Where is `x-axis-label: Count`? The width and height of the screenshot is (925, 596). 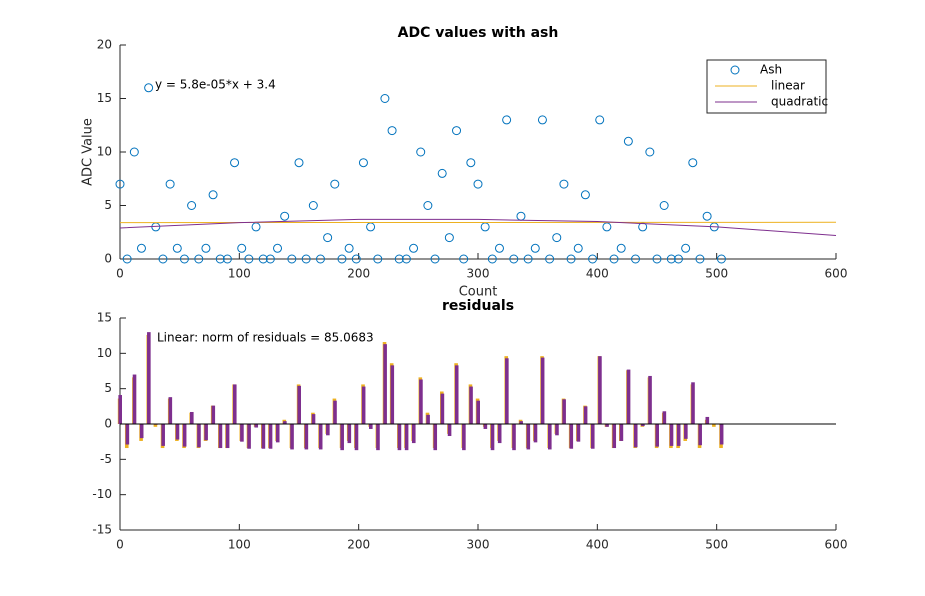 x-axis-label: Count is located at coordinates (478, 292).